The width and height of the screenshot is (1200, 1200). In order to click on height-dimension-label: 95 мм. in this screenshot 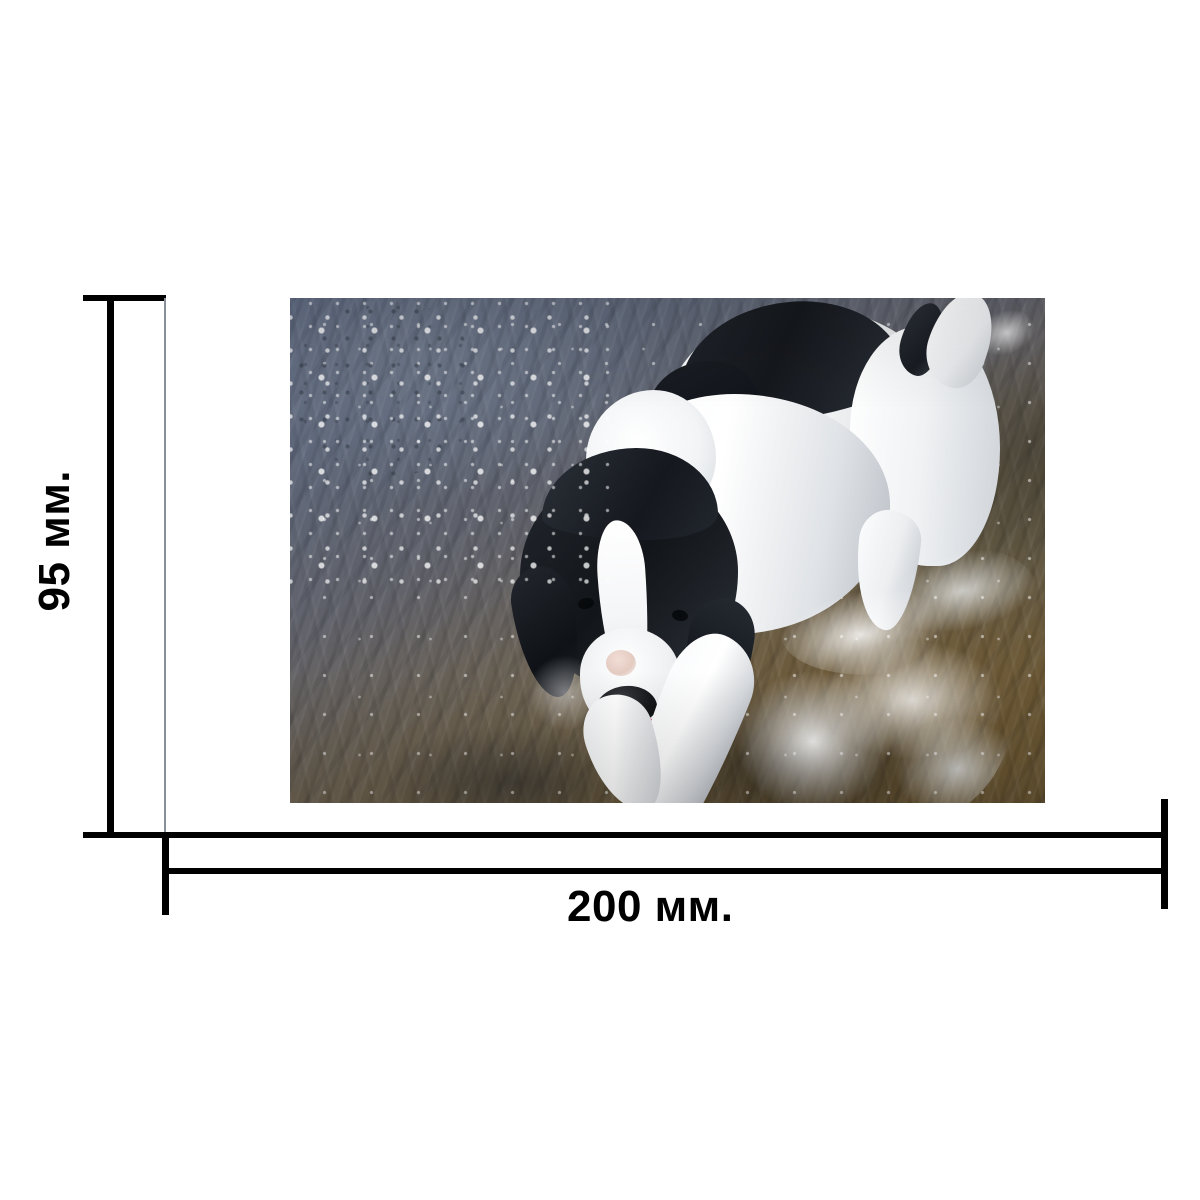, I will do `click(54, 541)`.